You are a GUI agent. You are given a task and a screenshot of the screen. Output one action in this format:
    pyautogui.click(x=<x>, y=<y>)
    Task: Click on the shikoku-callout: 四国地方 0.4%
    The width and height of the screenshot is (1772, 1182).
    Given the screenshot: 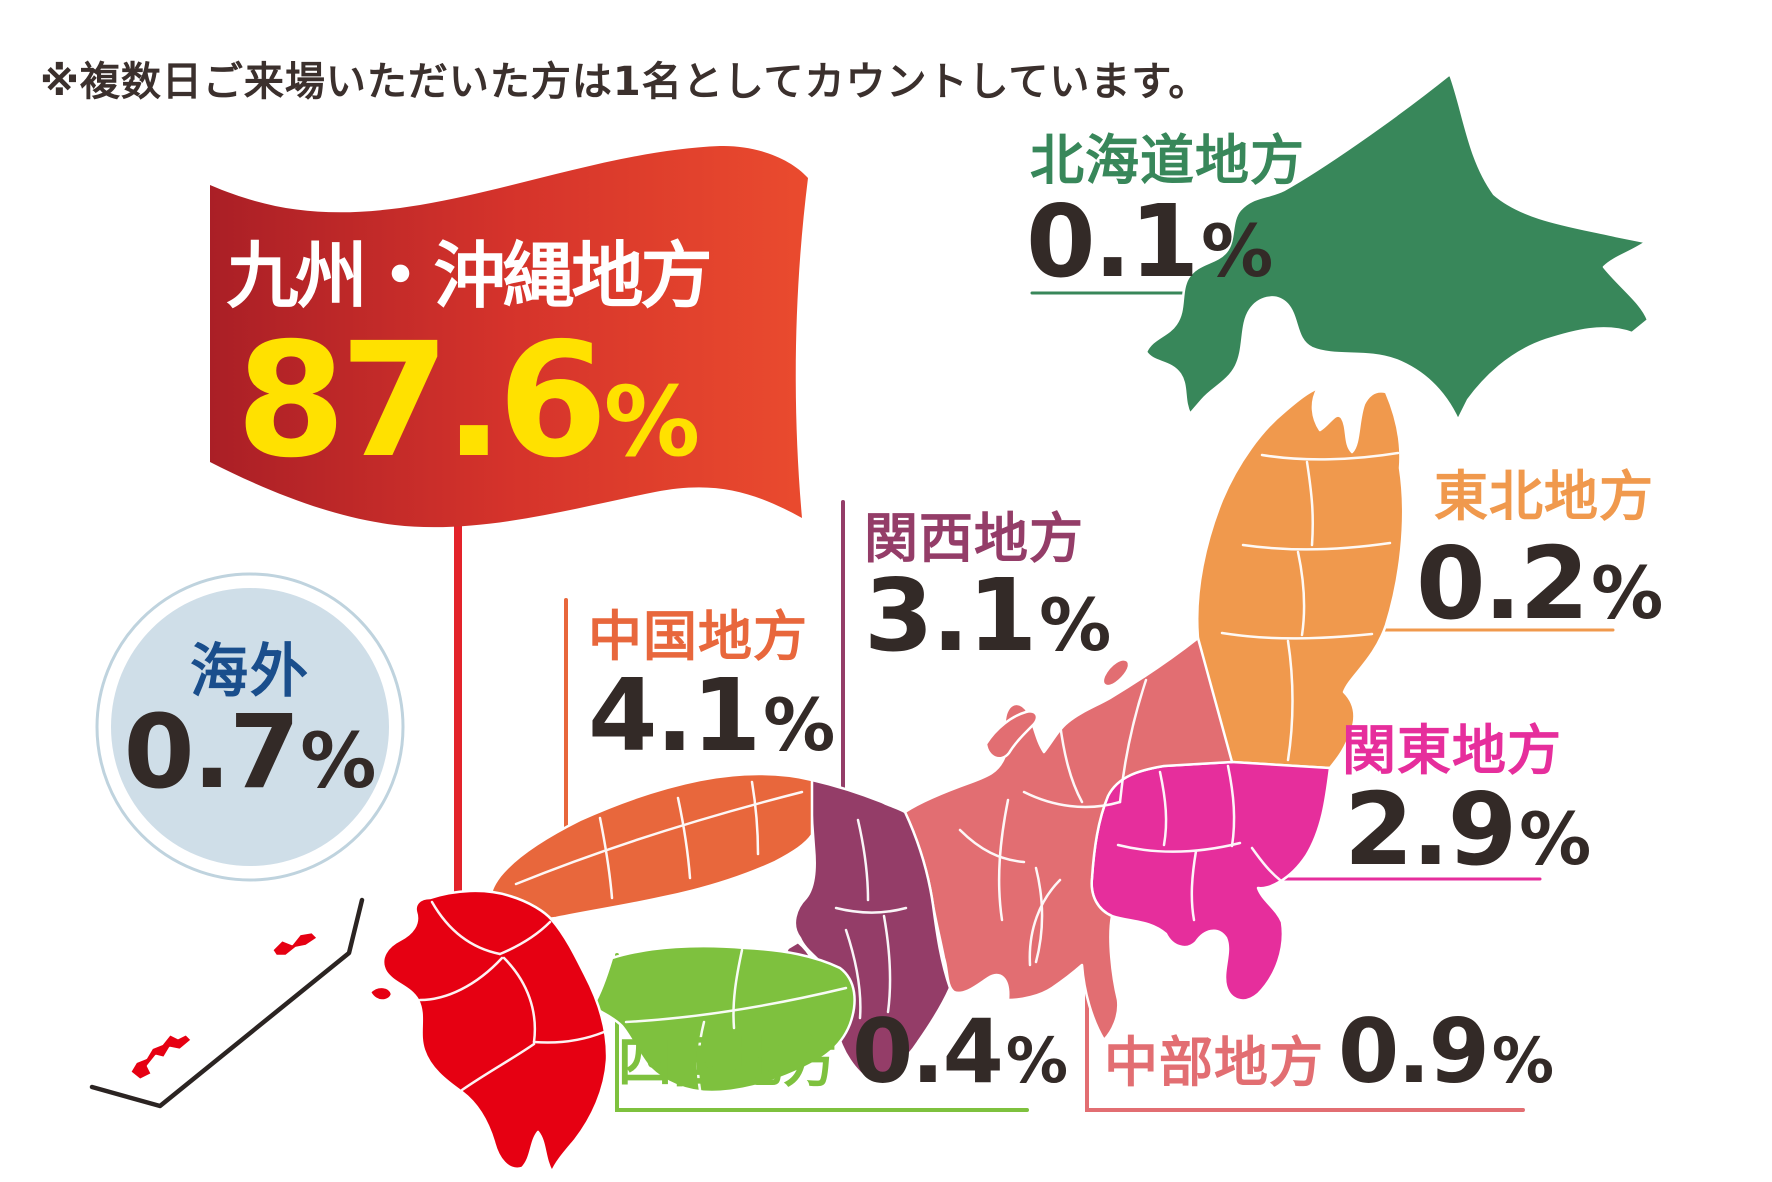 What is the action you would take?
    pyautogui.click(x=843, y=1052)
    